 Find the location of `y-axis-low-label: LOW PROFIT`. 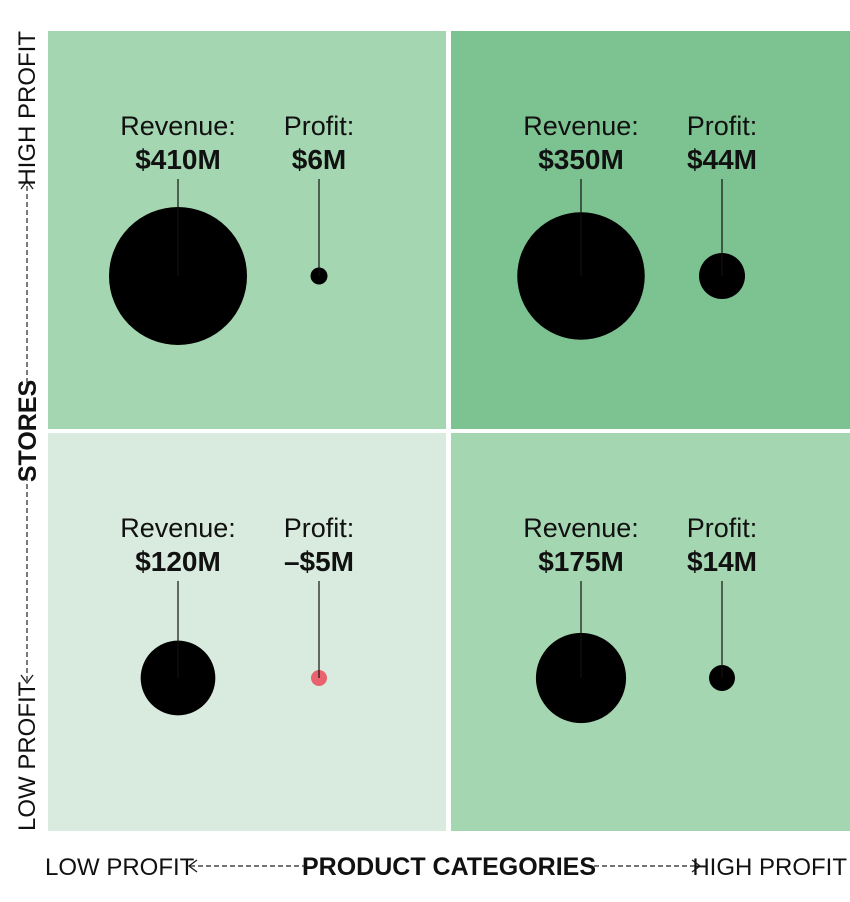

y-axis-low-label: LOW PROFIT is located at coordinates (27, 756).